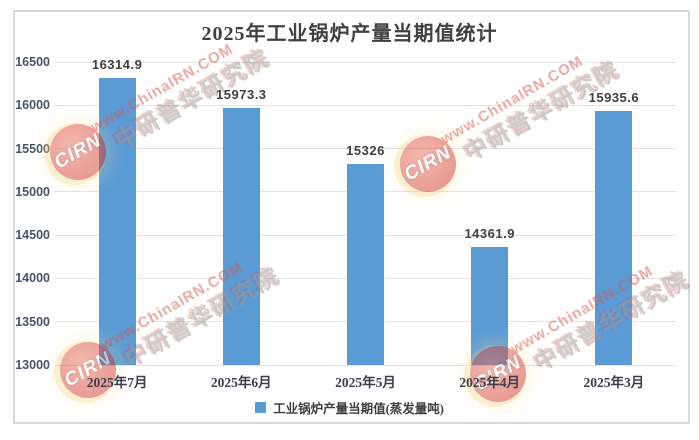 The height and width of the screenshot is (440, 699). I want to click on x-axis-category-label: 2025年6月, so click(241, 382).